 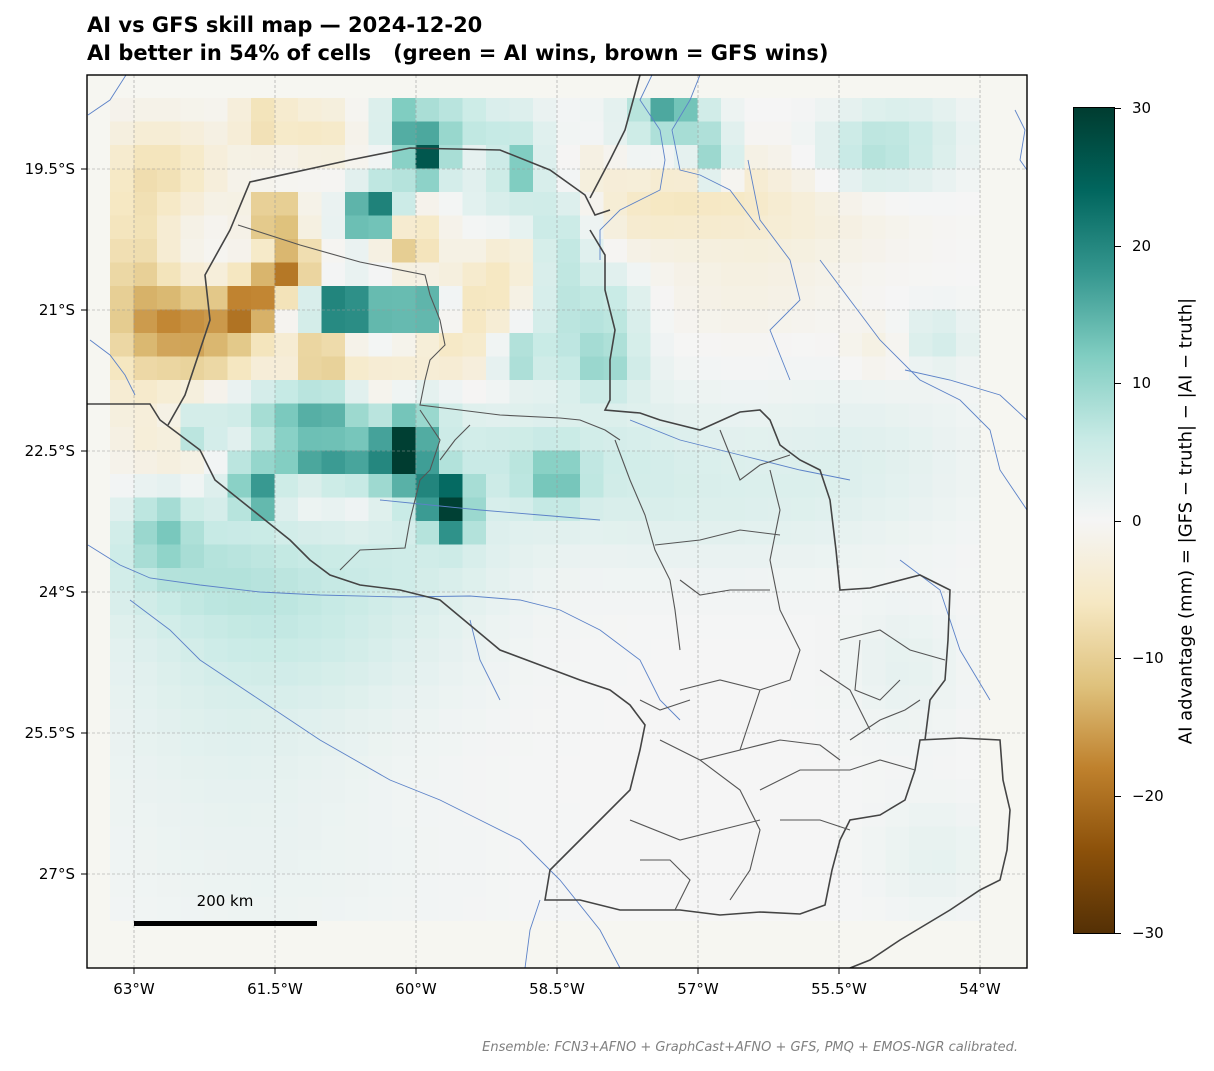 What do you see at coordinates (1142, 383) in the screenshot?
I see `colorbar-tick-label: 10` at bounding box center [1142, 383].